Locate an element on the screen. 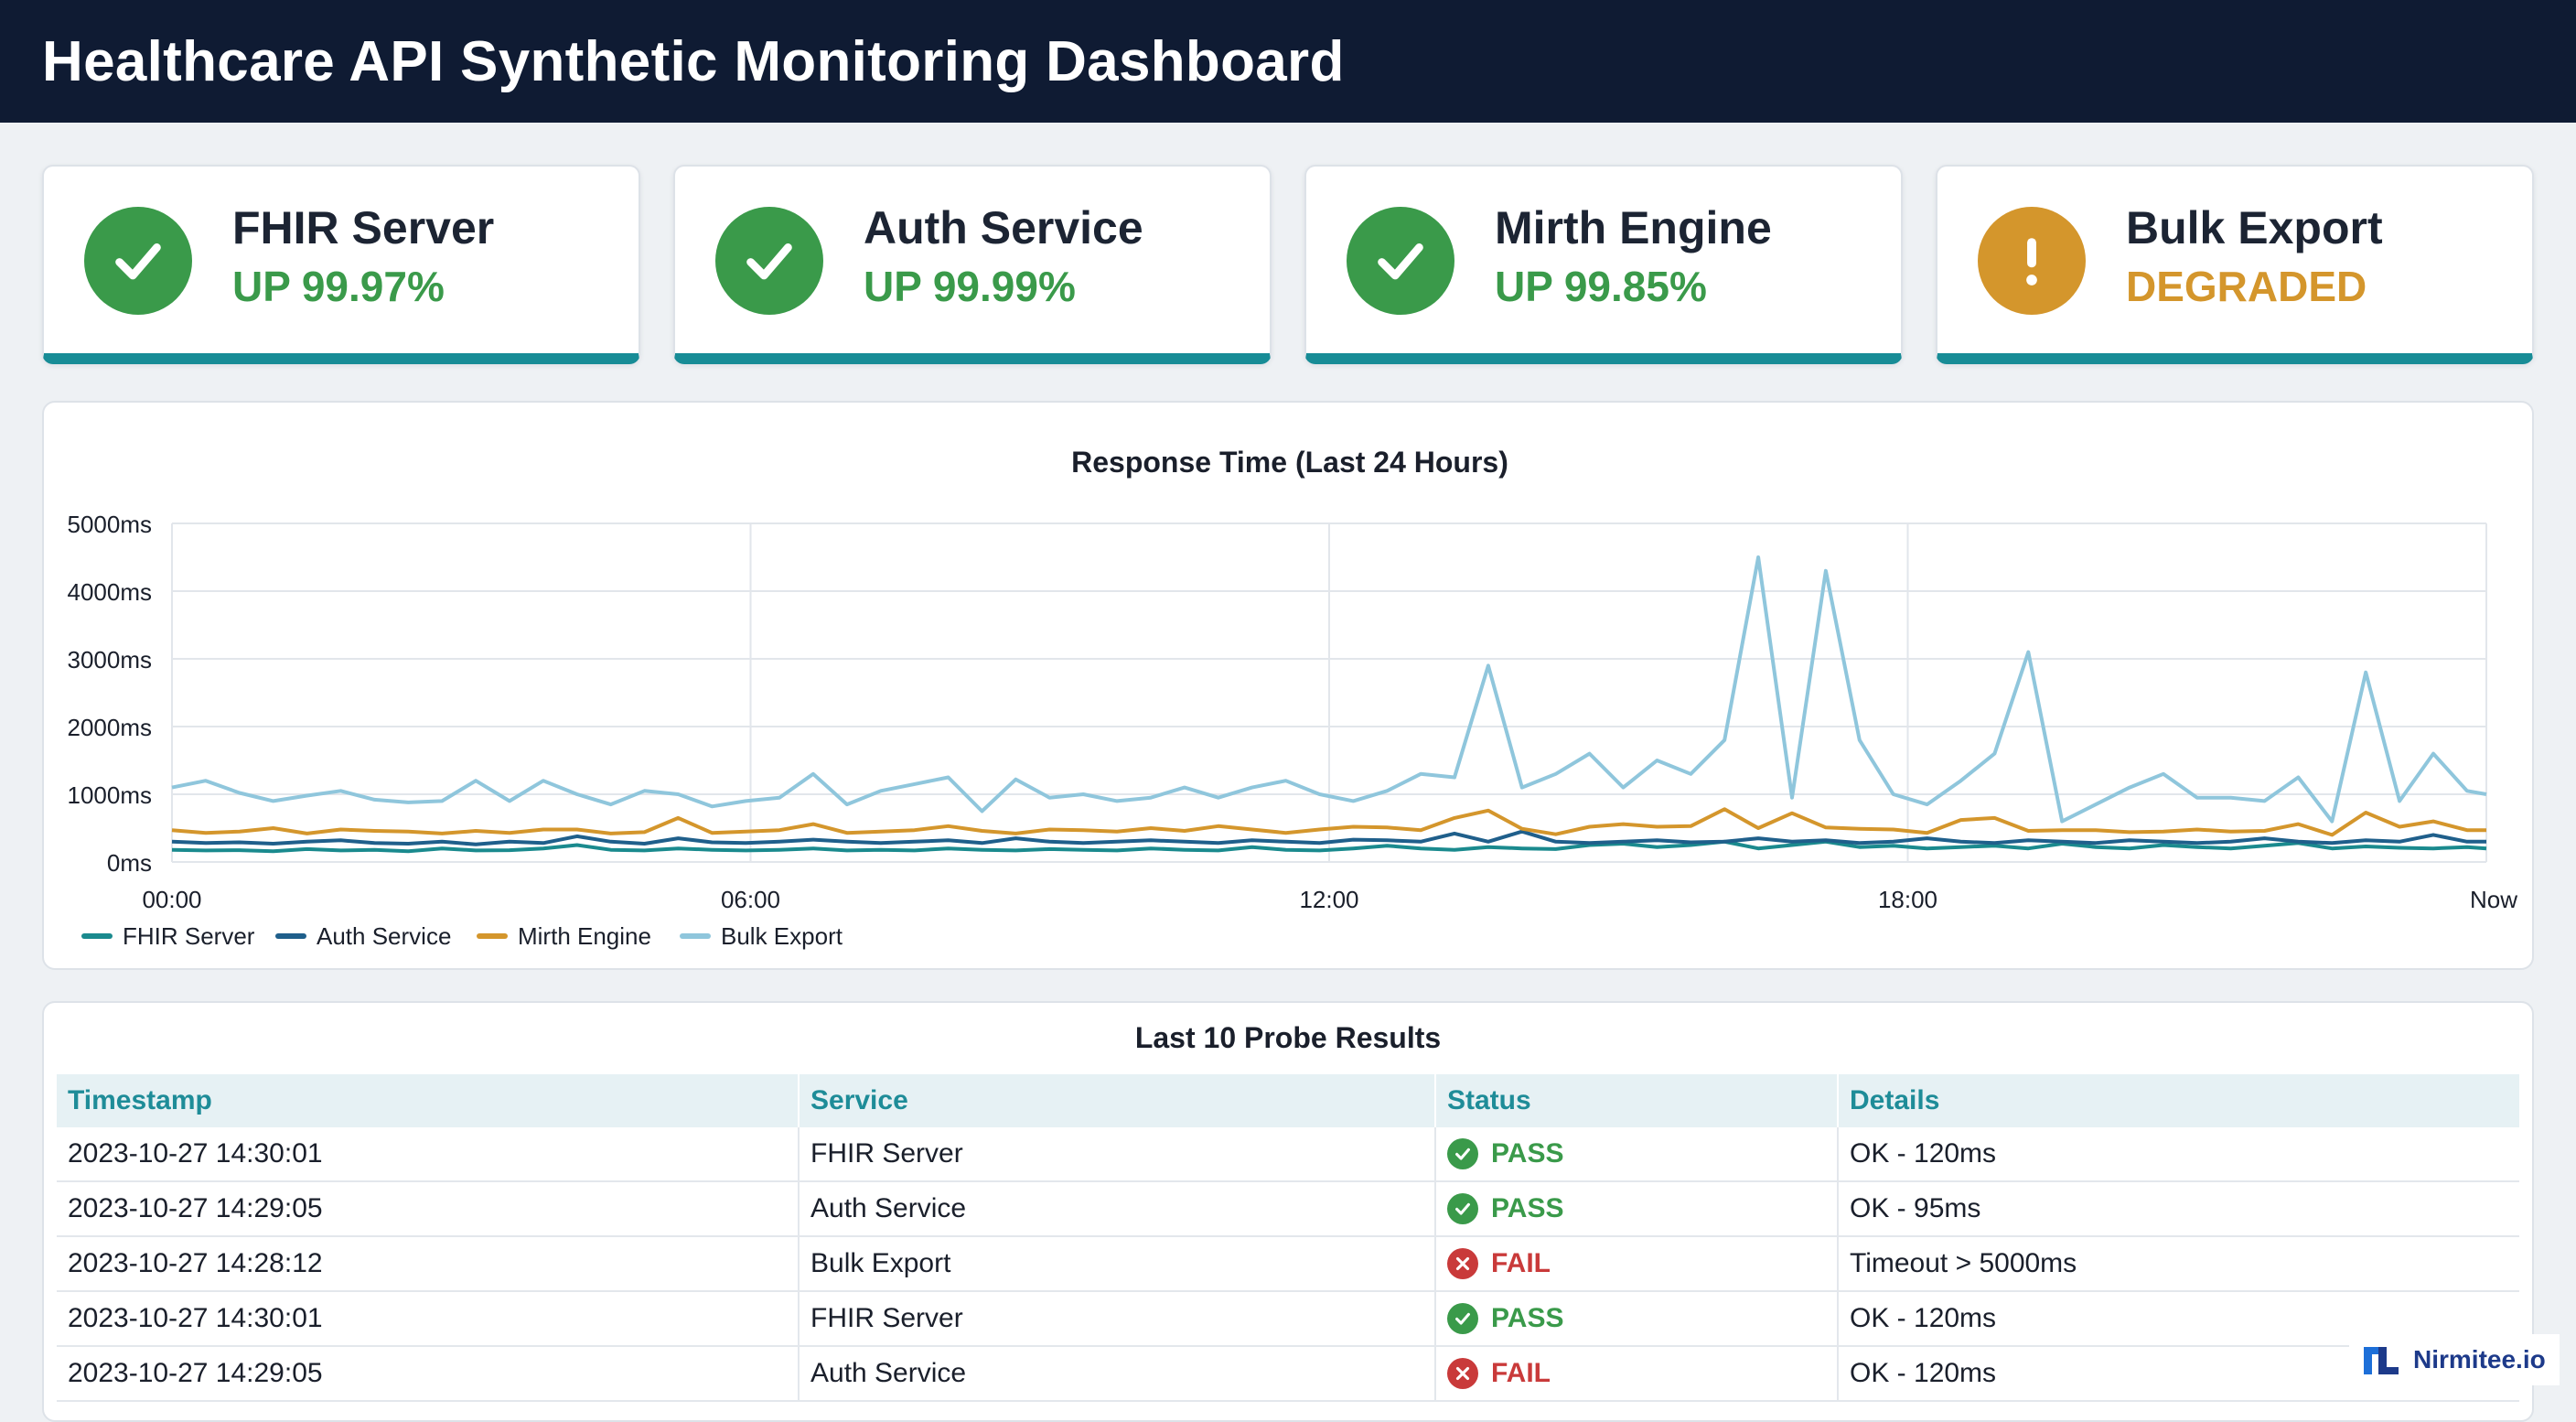  legend-label: Auth Service is located at coordinates (384, 936).